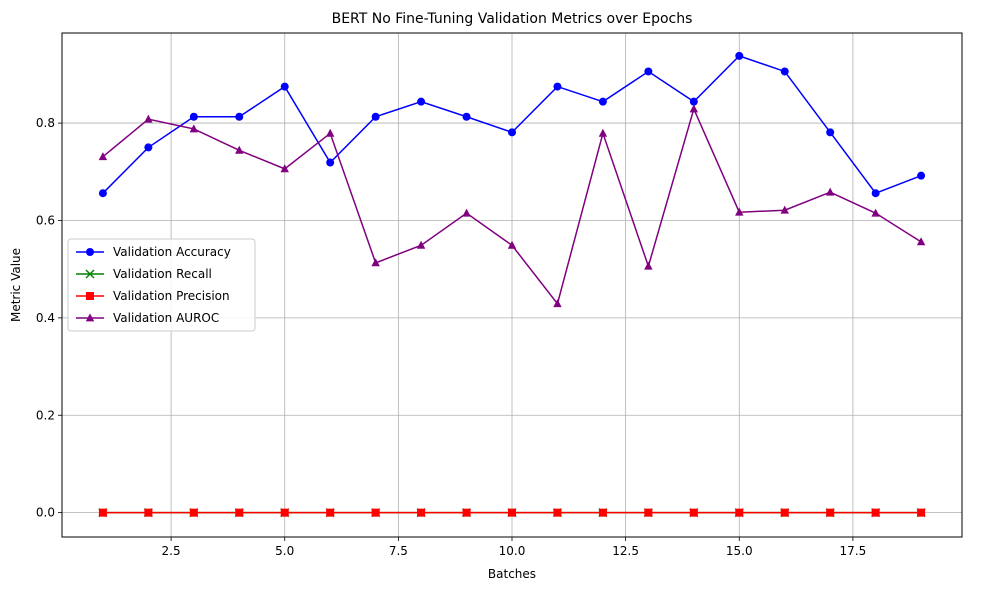 Image resolution: width=989 pixels, height=590 pixels. What do you see at coordinates (90, 274) in the screenshot?
I see `legend-marker-validation-recall` at bounding box center [90, 274].